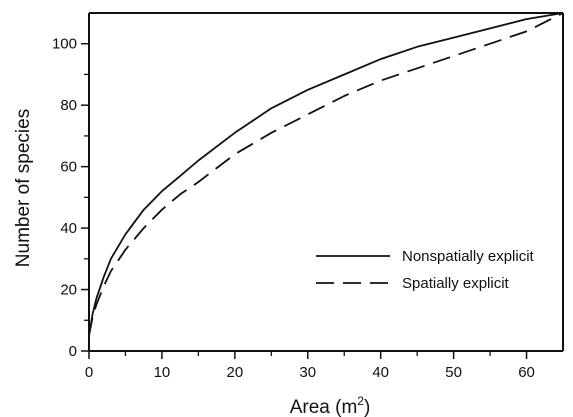 Image resolution: width=573 pixels, height=417 pixels. What do you see at coordinates (468, 256) in the screenshot?
I see `legend-label-nonspatially-explicit: Nonspatially explicit` at bounding box center [468, 256].